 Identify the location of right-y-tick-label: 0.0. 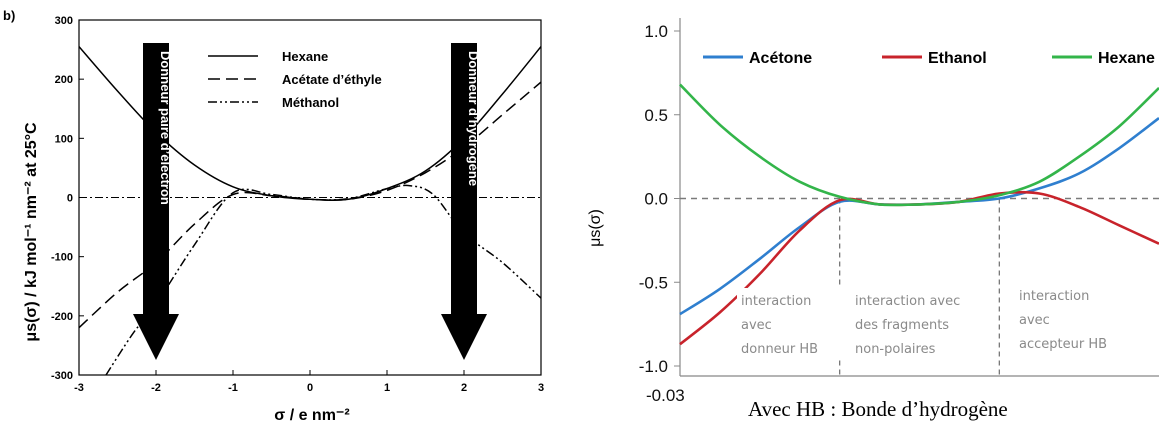
(656, 199).